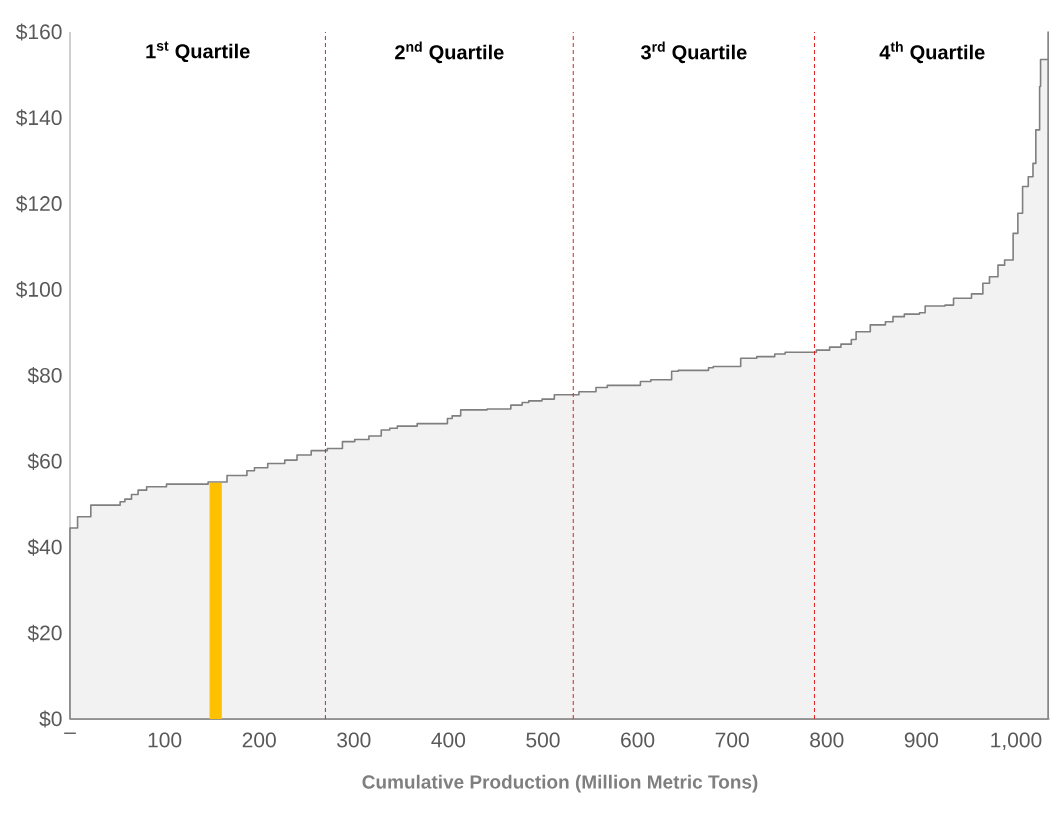  What do you see at coordinates (827, 740) in the screenshot?
I see `x-tick-label: 800` at bounding box center [827, 740].